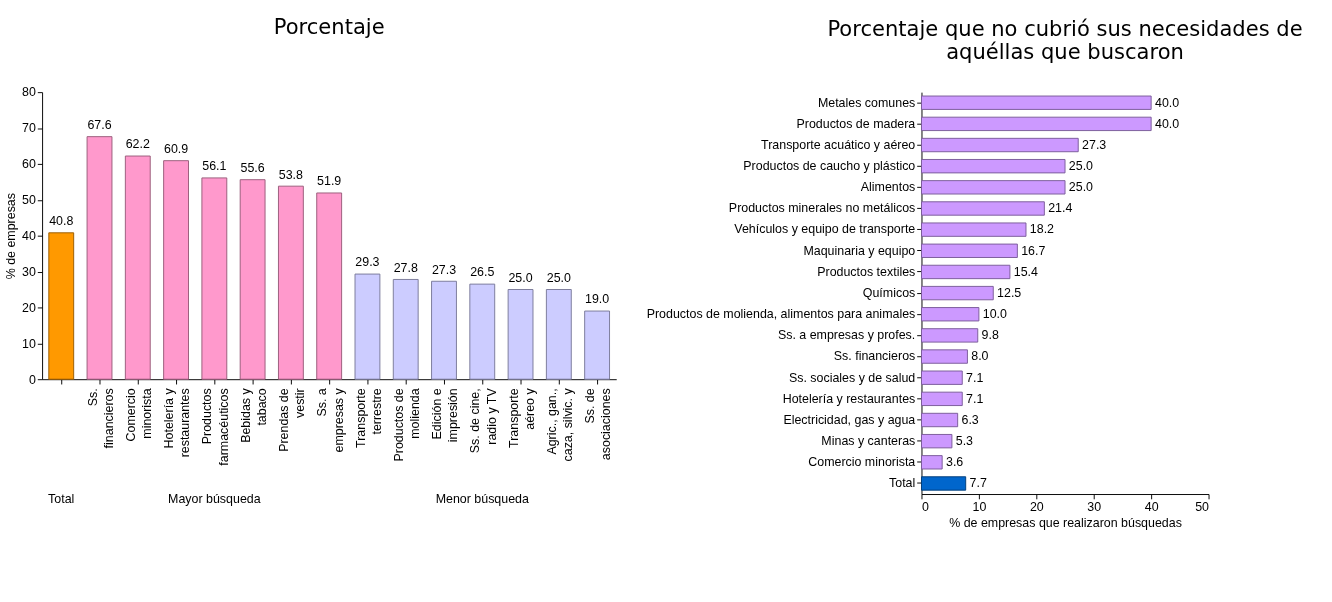 This screenshot has height=602, width=1332. Describe the element at coordinates (405, 267) in the screenshot. I see `data-label: 27.8` at that location.